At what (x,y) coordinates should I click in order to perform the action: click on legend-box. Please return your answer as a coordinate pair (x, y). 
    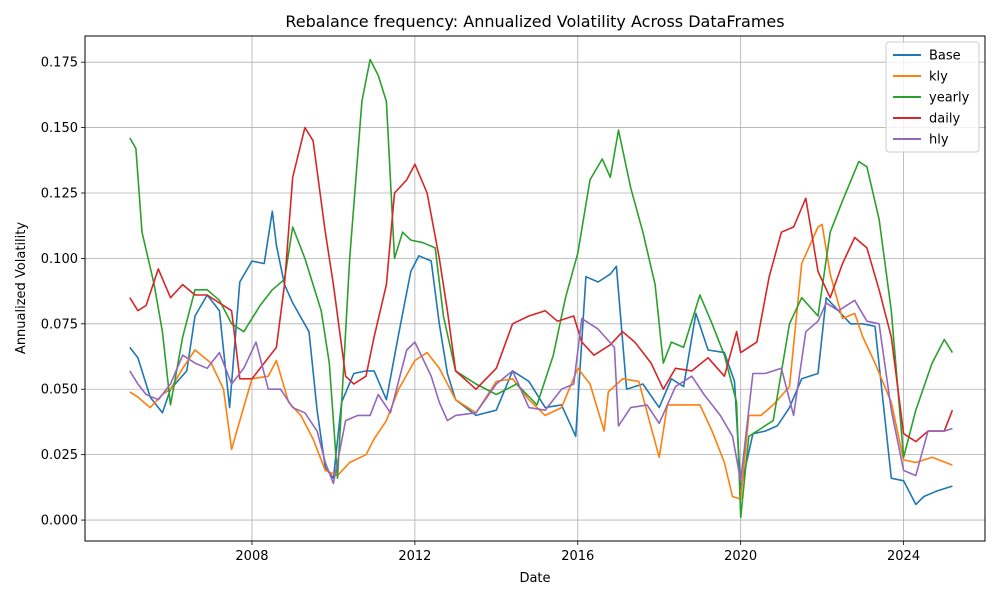
    Looking at the image, I should click on (932, 97).